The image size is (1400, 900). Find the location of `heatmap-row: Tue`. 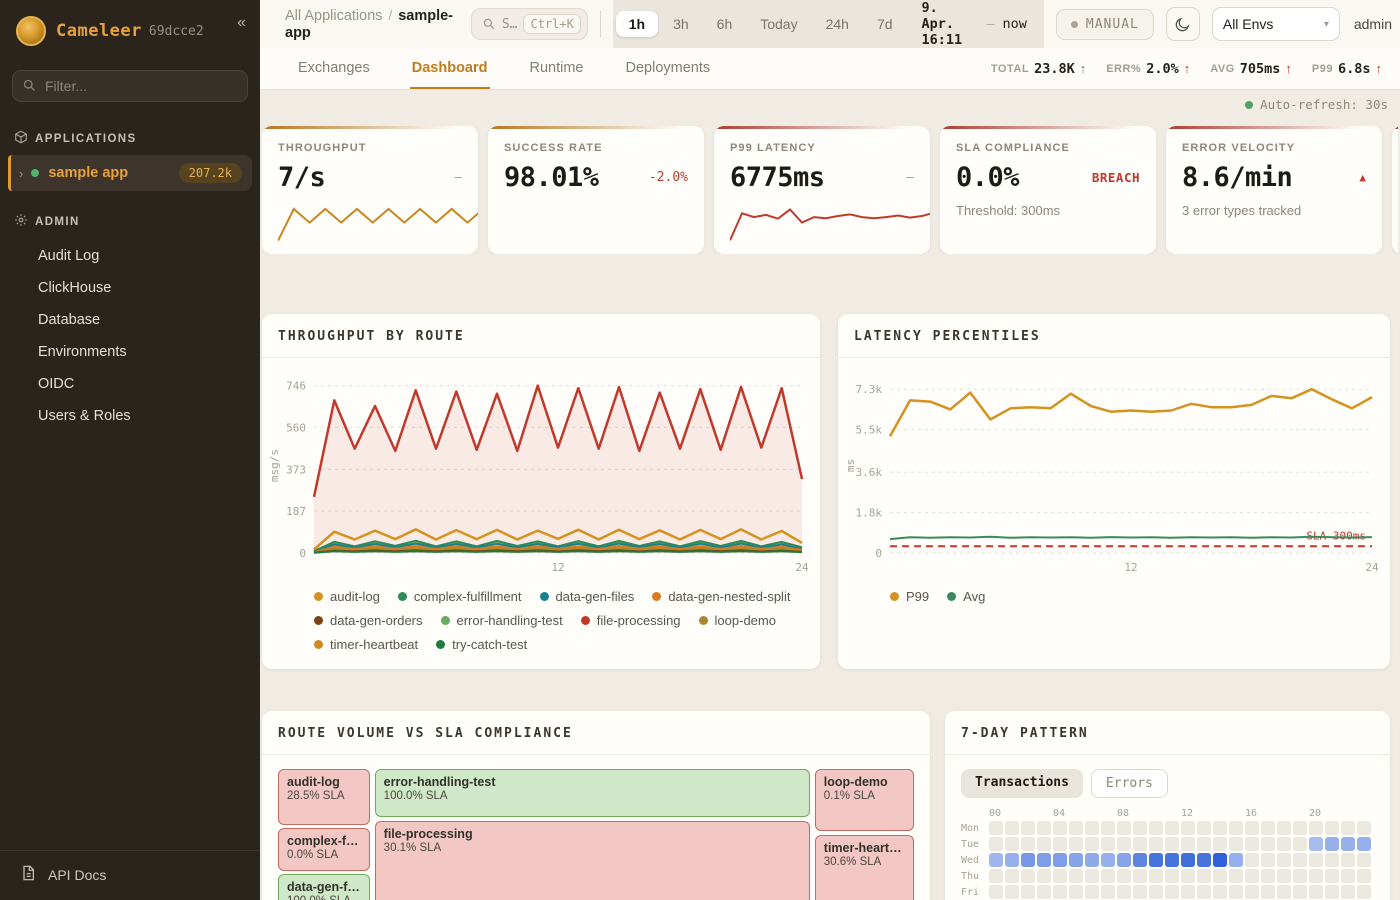

heatmap-row: Tue is located at coordinates (1170, 844).